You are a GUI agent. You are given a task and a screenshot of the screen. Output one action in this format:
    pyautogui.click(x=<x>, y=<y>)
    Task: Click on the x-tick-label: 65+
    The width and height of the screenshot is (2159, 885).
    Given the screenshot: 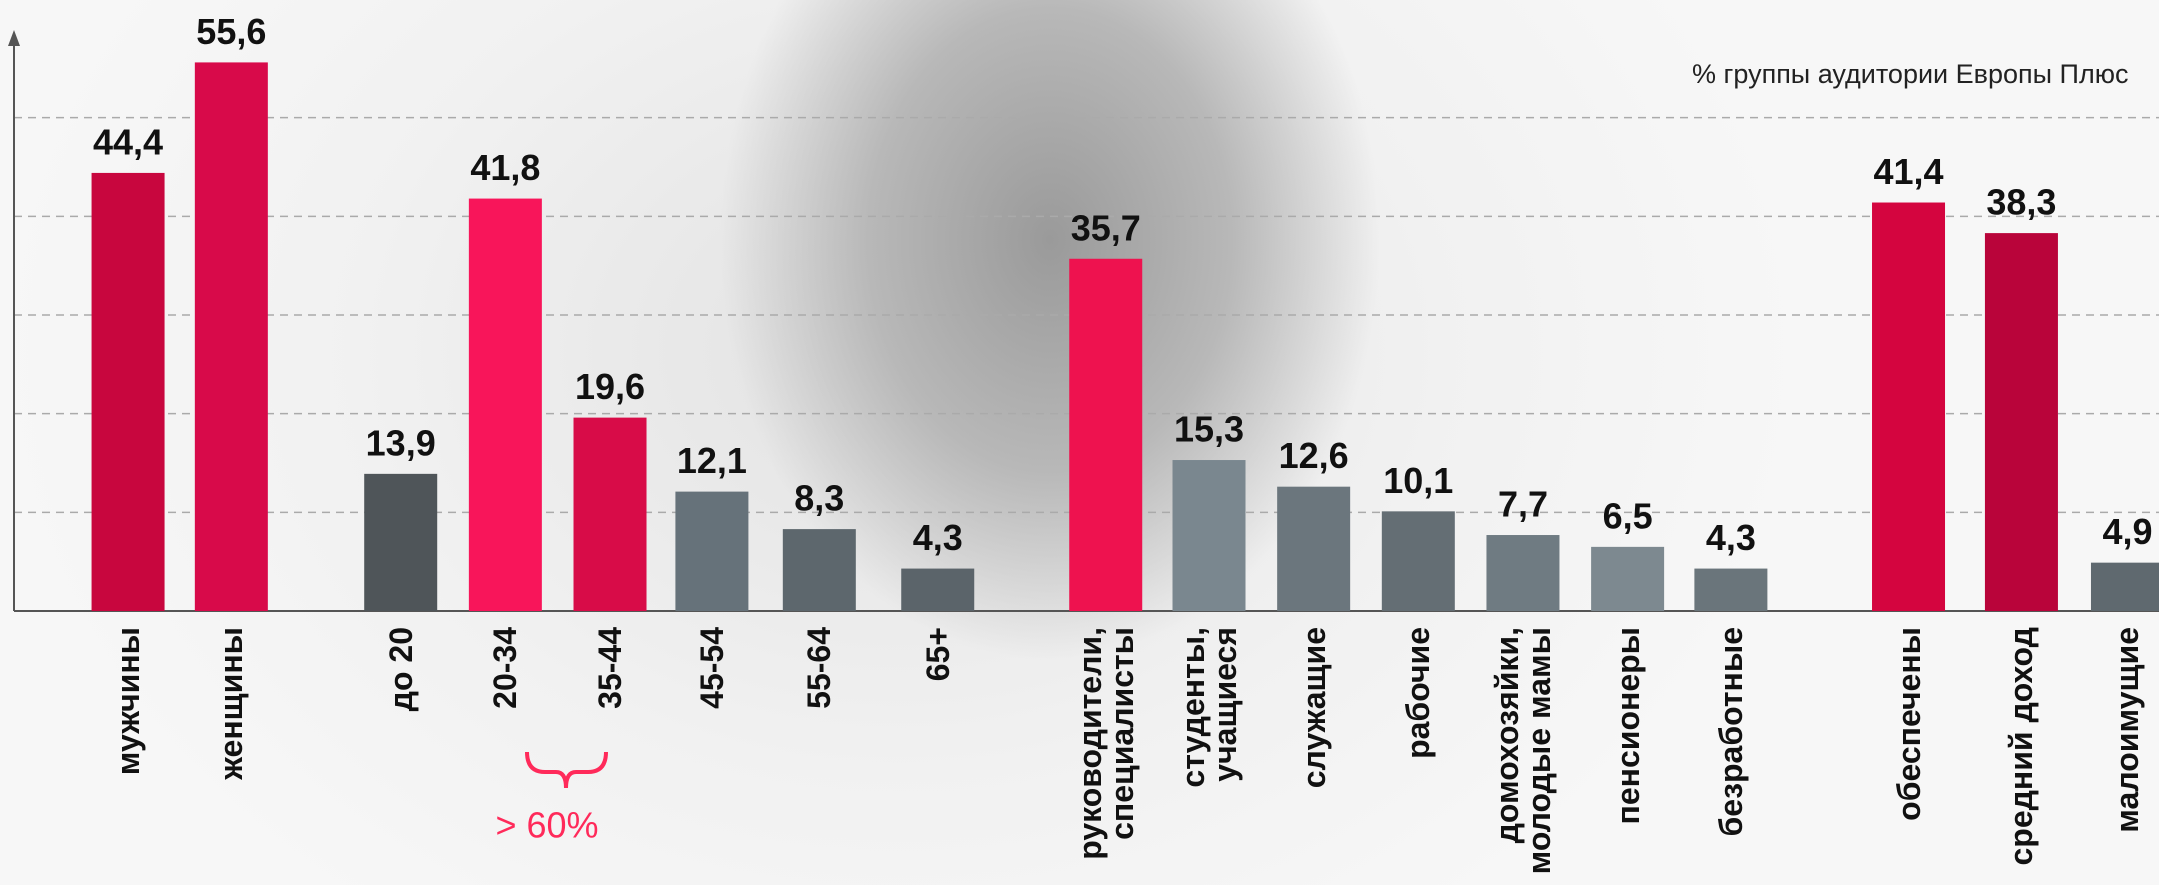 What is the action you would take?
    pyautogui.click(x=937, y=654)
    